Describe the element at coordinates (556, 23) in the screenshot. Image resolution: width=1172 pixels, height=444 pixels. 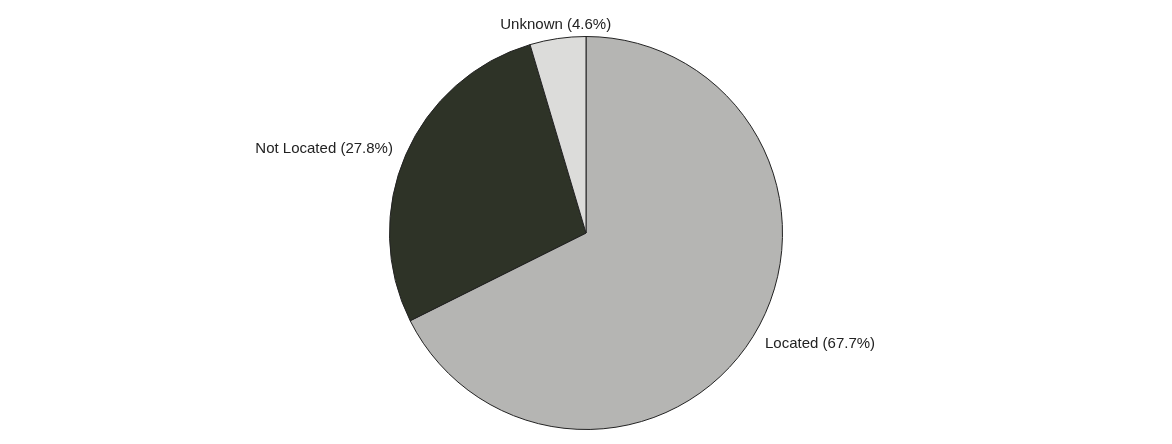
I see `slice-label: Unknown (4.6%)` at that location.